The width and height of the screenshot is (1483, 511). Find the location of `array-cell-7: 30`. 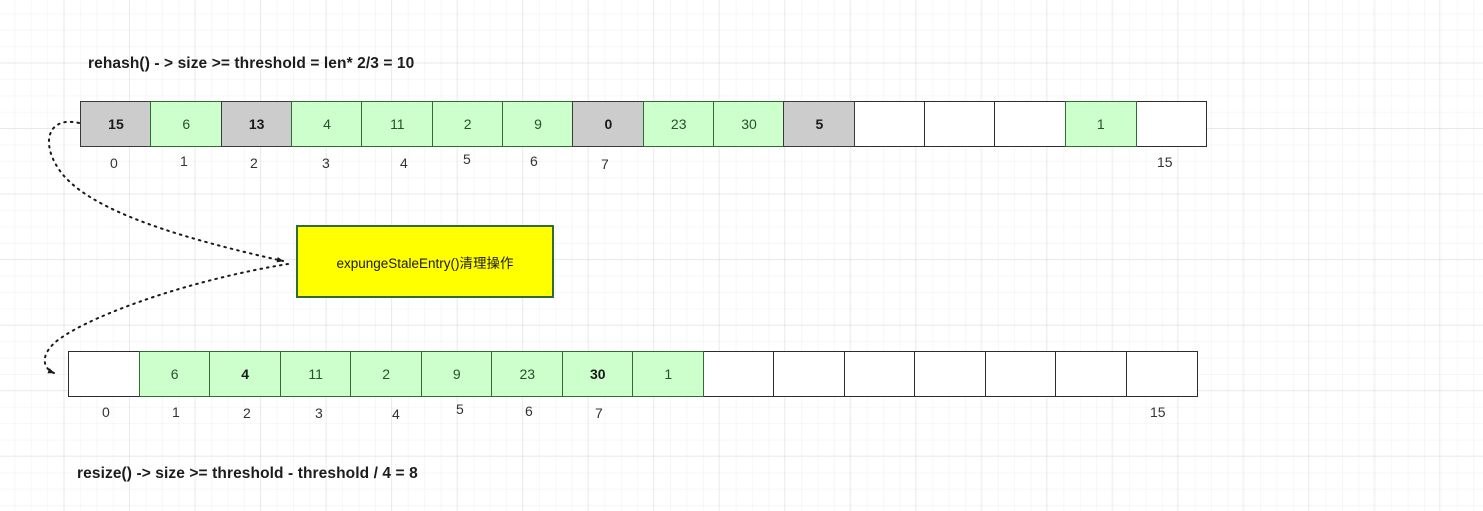

array-cell-7: 30 is located at coordinates (597, 374).